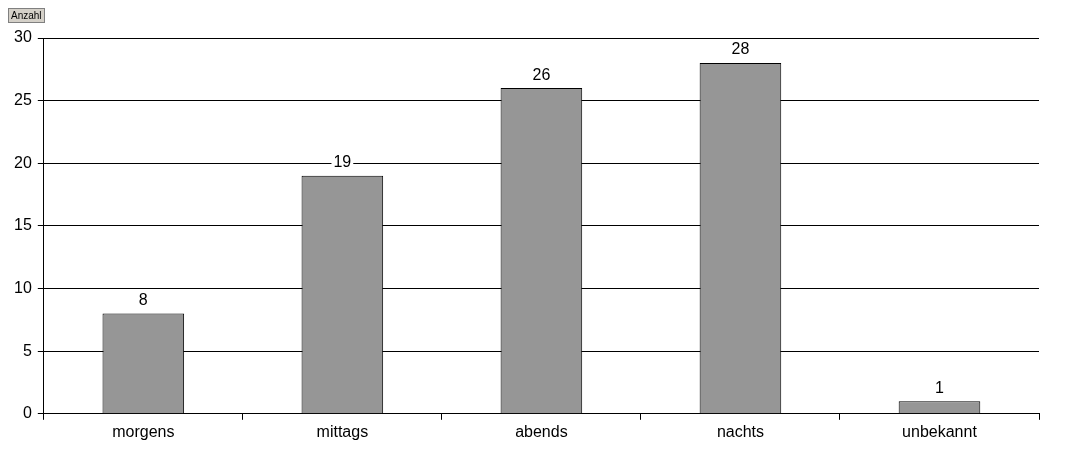 Image resolution: width=1067 pixels, height=453 pixels. Describe the element at coordinates (342, 431) in the screenshot. I see `x-tick-label: mittags` at that location.